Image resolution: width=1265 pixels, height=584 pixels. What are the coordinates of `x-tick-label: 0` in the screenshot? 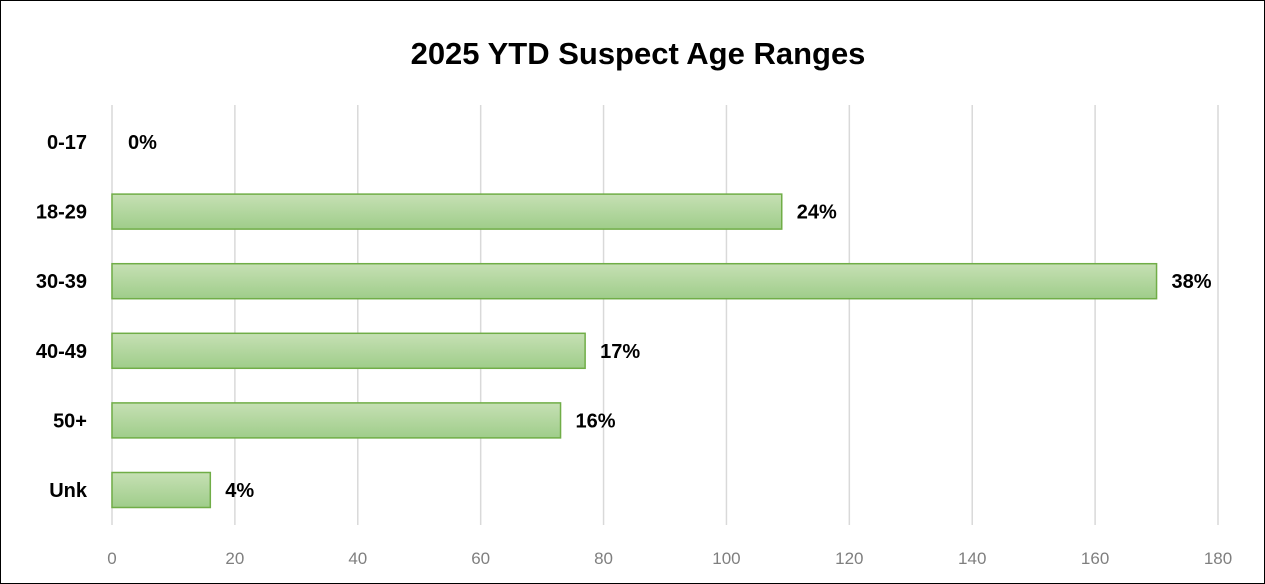 It's located at (111, 558).